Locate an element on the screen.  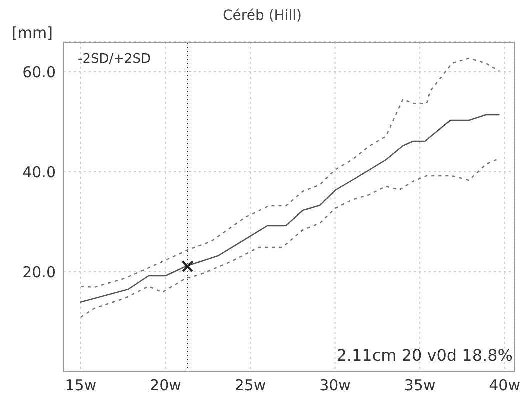
x-tick-label: 20w is located at coordinates (166, 385).